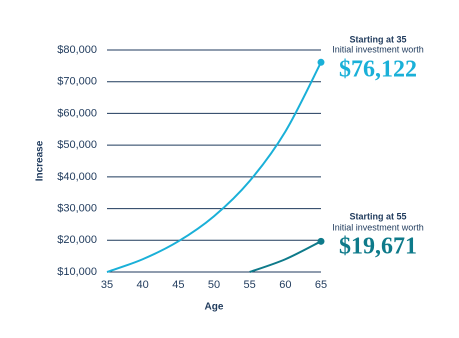 The height and width of the screenshot is (338, 459). I want to click on y-tick-label: $70,000, so click(77, 82).